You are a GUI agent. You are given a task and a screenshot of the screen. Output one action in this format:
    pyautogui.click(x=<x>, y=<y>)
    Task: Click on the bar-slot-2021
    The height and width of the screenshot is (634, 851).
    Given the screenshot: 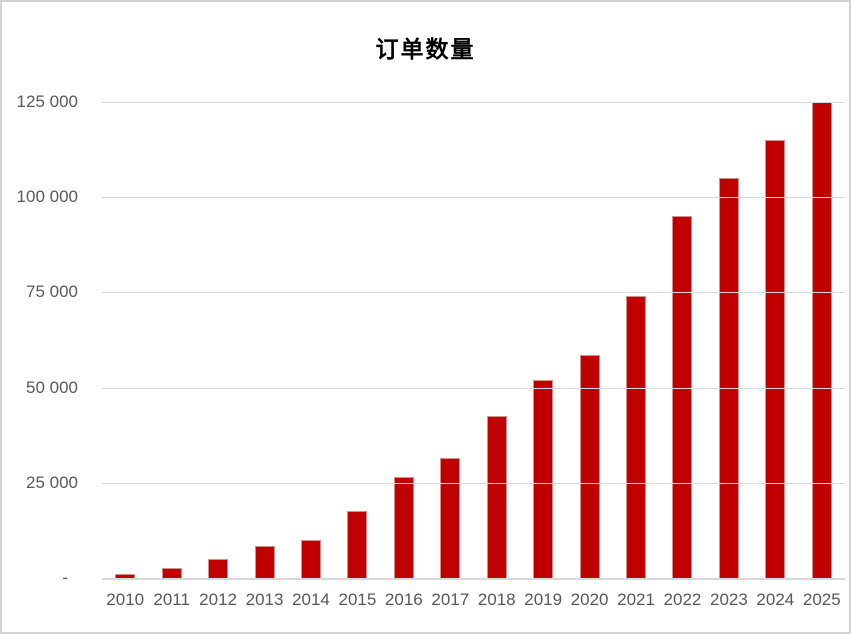 What is the action you would take?
    pyautogui.click(x=636, y=340)
    